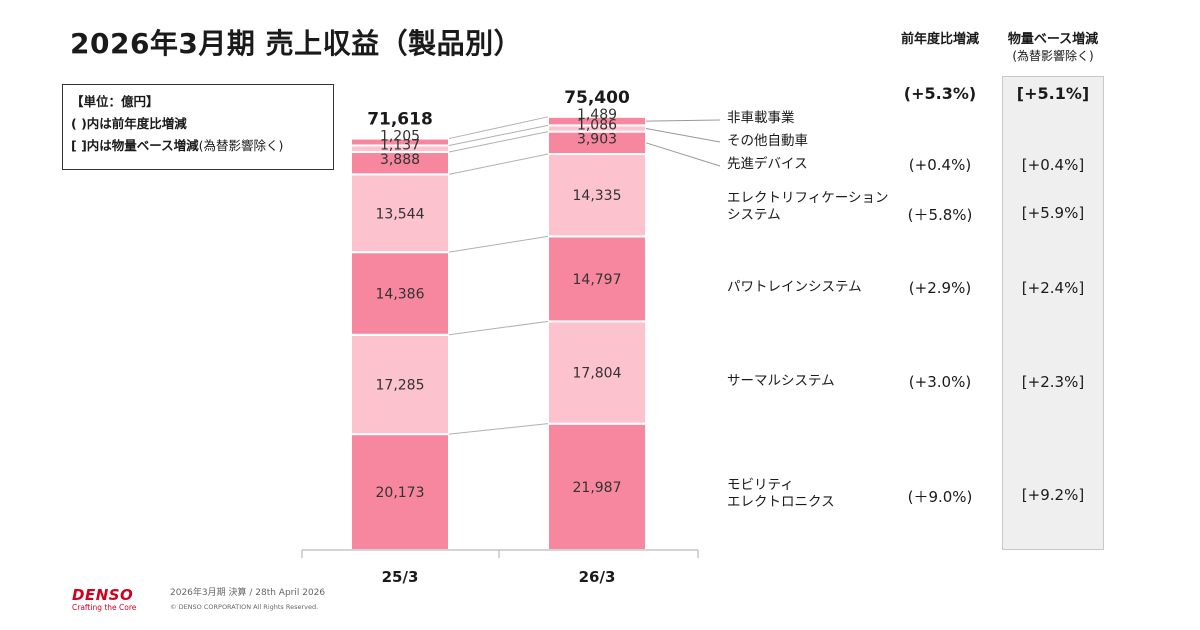 The width and height of the screenshot is (1200, 630). What do you see at coordinates (597, 140) in the screenshot?
I see `segment-value-label: 3,903` at bounding box center [597, 140].